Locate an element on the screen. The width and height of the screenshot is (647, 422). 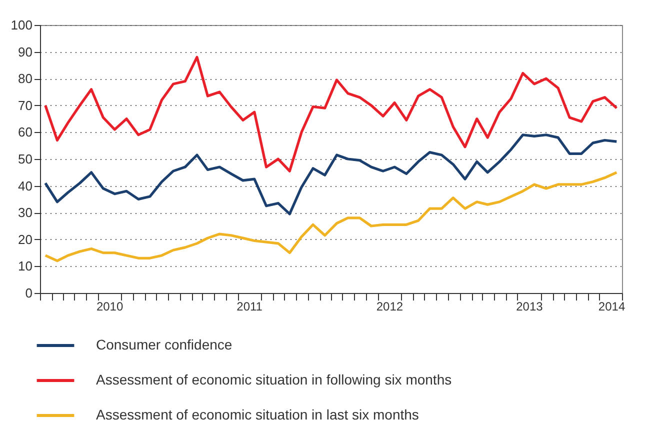
x-tick-label: 2013 is located at coordinates (530, 307).